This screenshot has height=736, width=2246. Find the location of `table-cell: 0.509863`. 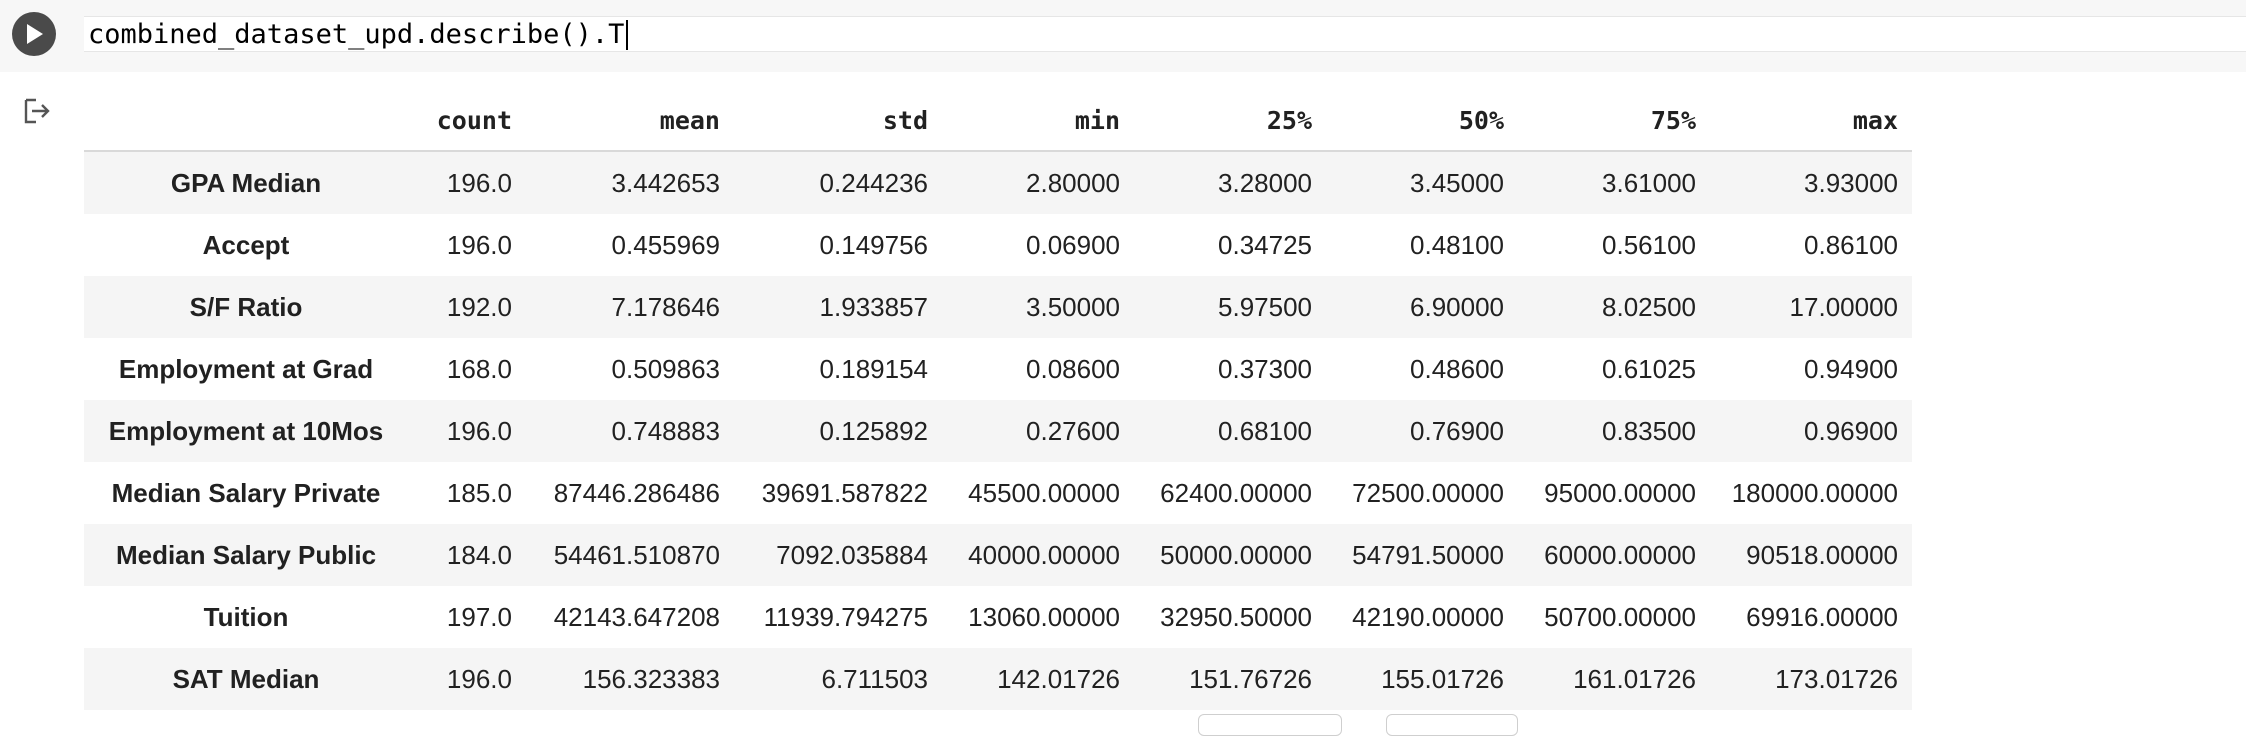

table-cell: 0.509863 is located at coordinates (665, 368).